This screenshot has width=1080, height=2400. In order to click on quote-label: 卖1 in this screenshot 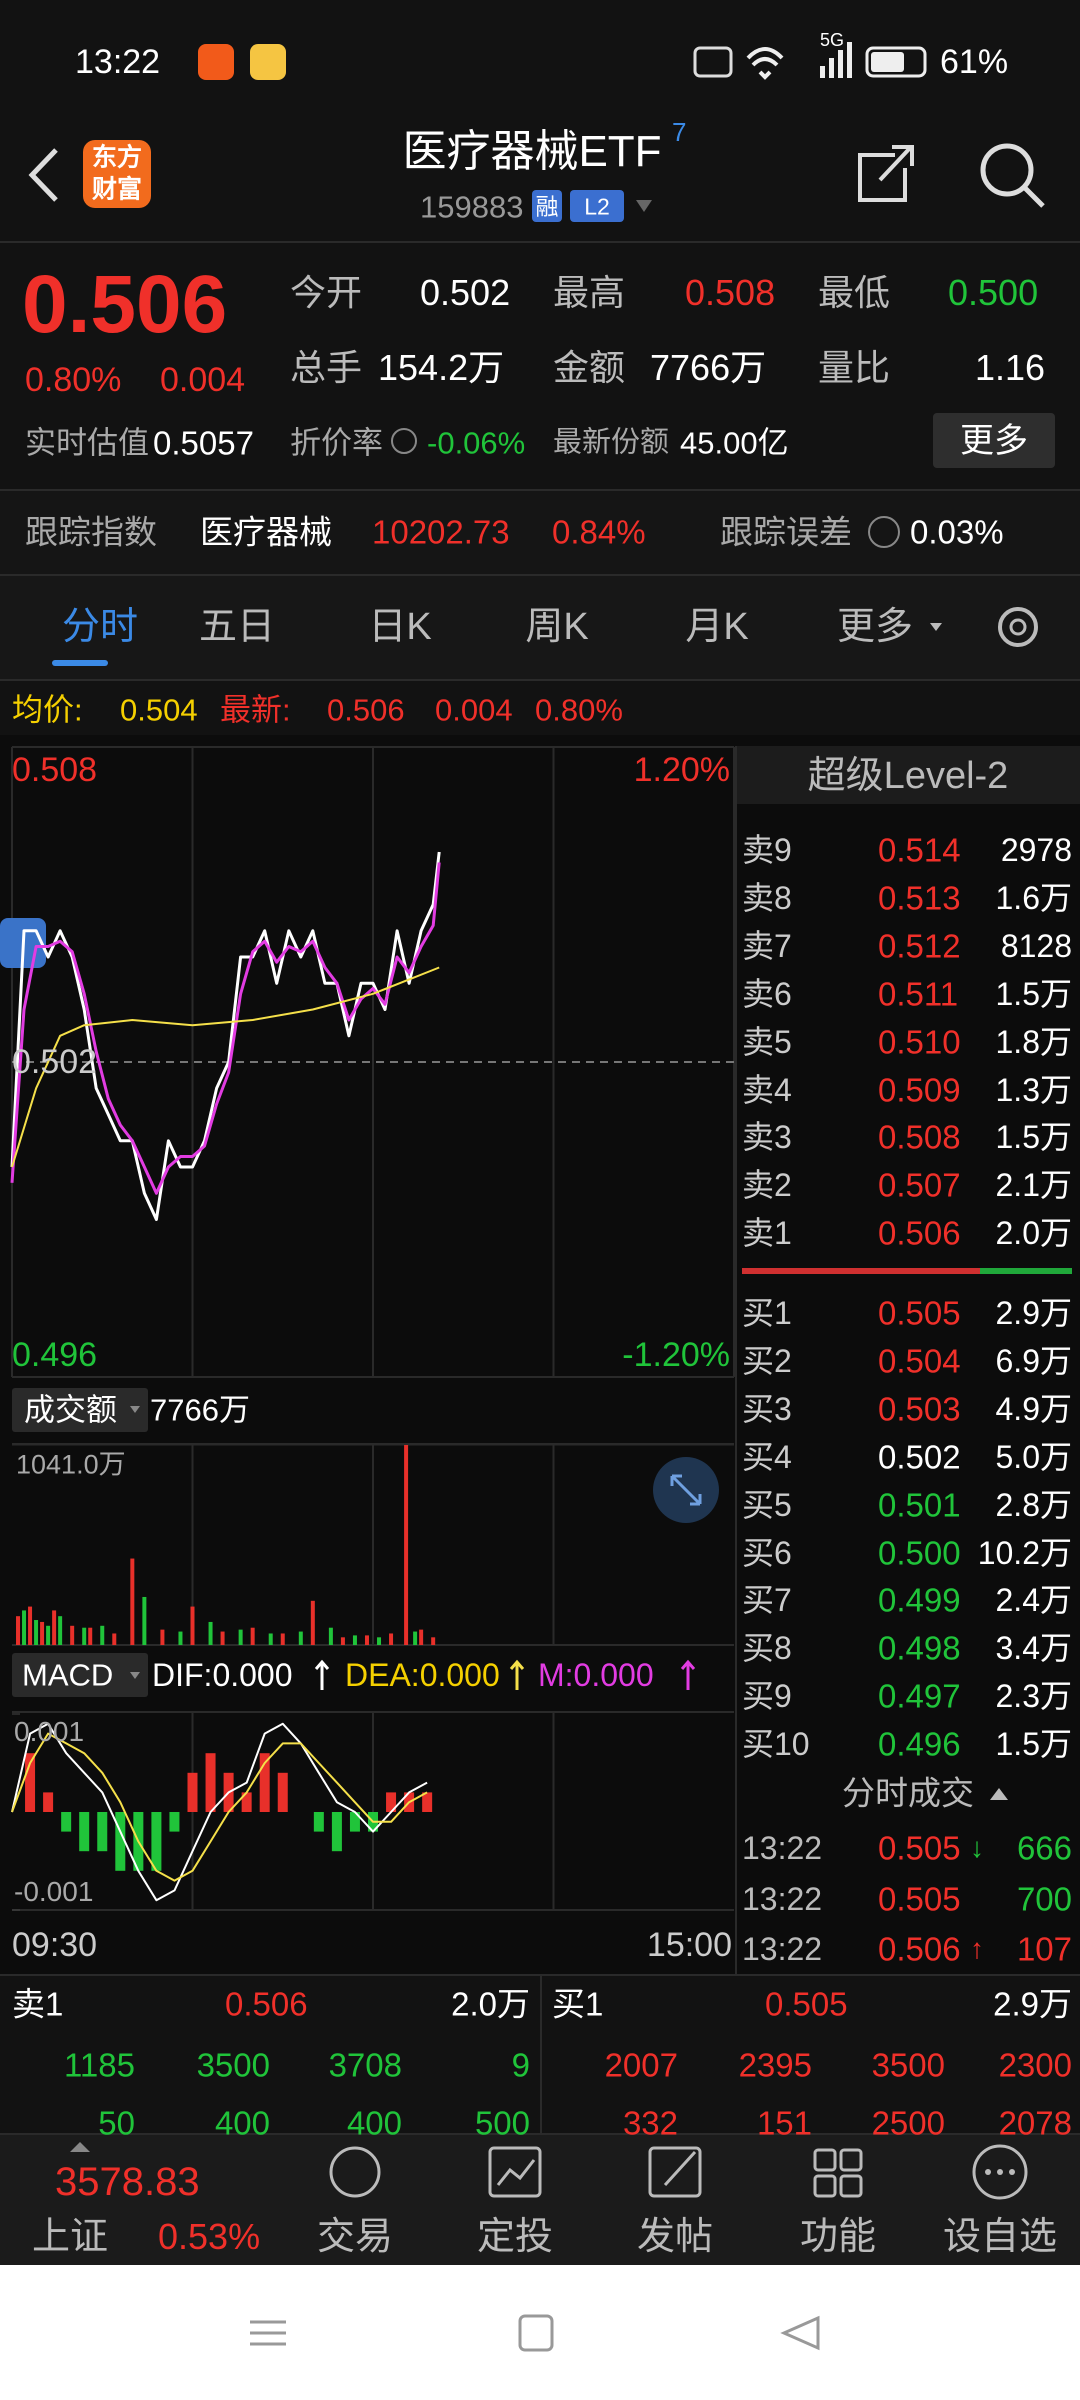, I will do `click(38, 2004)`.